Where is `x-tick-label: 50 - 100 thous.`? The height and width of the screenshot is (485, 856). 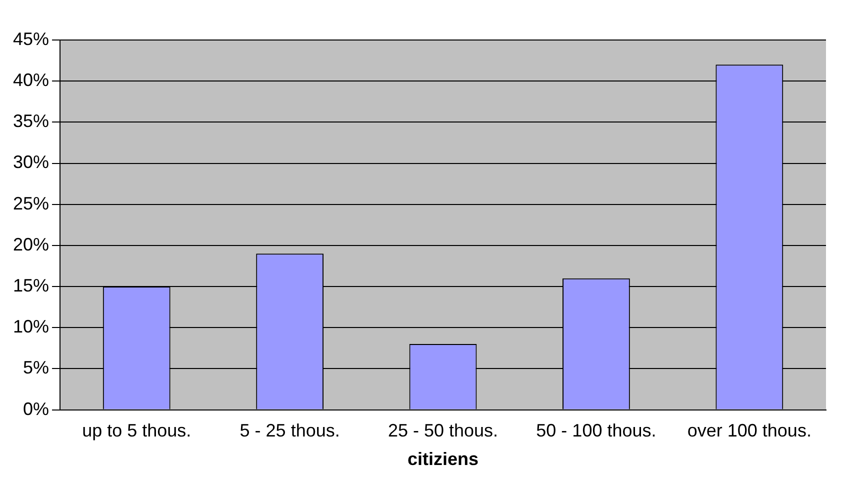 x-tick-label: 50 - 100 thous. is located at coordinates (596, 430).